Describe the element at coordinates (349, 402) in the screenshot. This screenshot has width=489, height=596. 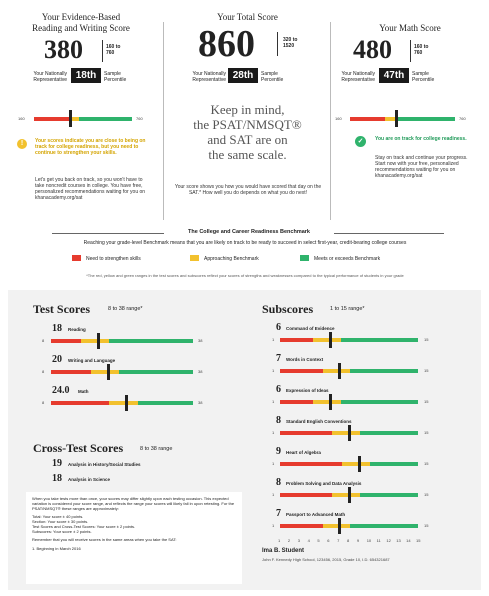
I see `subscore-2-bar` at that location.